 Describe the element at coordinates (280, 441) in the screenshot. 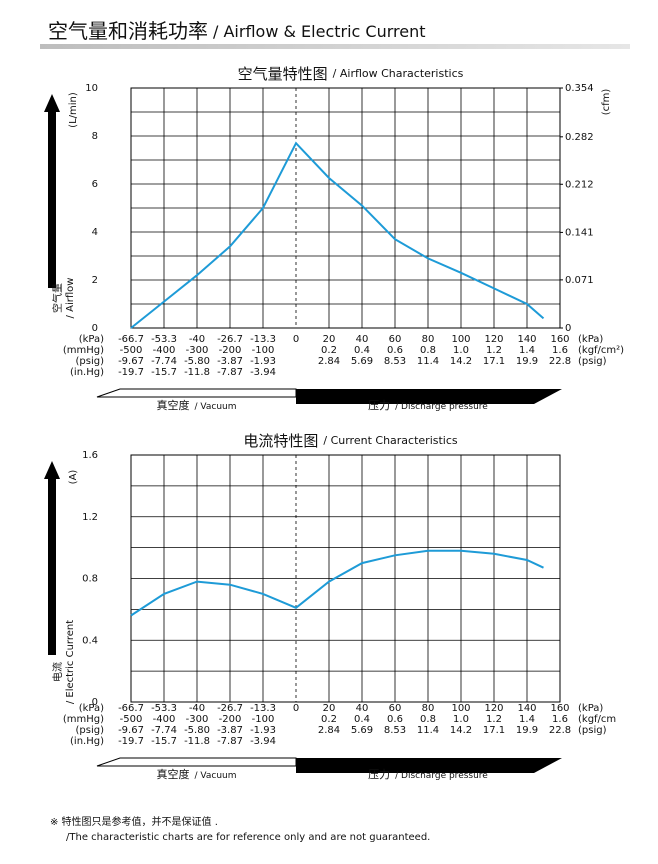

I see `chart-title-cn: 电流特性图` at that location.